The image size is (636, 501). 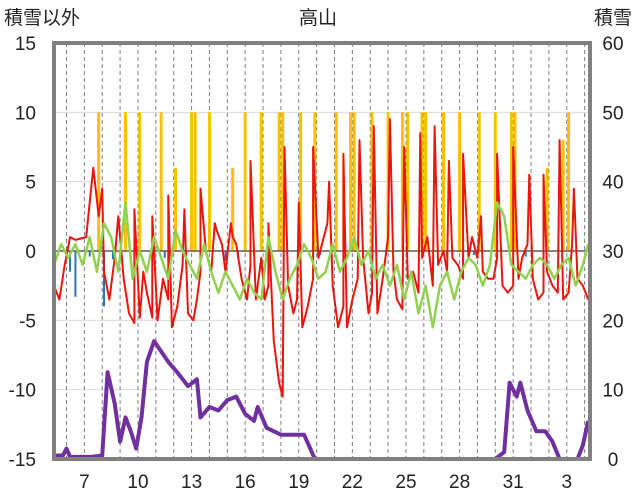 I want to click on x-tick-label: 25, so click(x=405, y=482).